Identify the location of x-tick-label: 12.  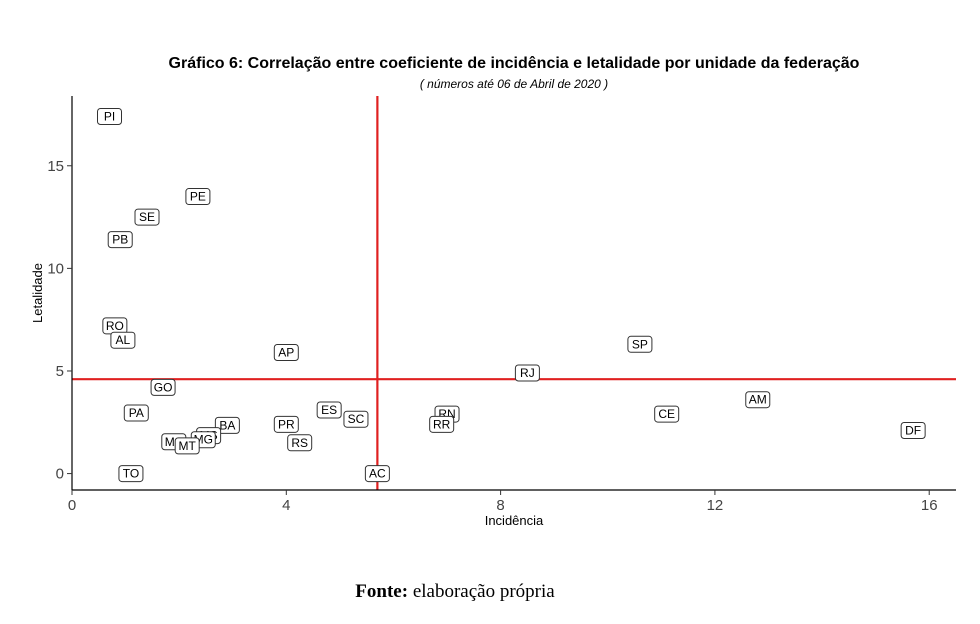
(715, 505).